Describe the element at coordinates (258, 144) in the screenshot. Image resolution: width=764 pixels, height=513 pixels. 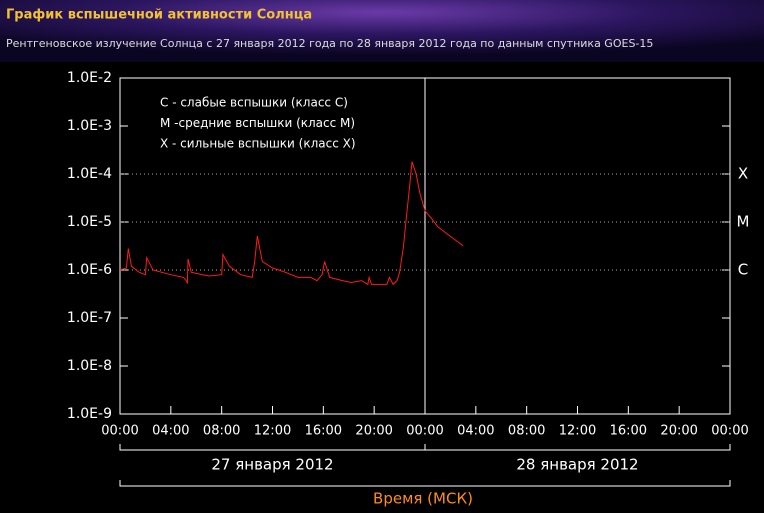
I see `legend-note: X - сильные вспышки (класс X)` at that location.